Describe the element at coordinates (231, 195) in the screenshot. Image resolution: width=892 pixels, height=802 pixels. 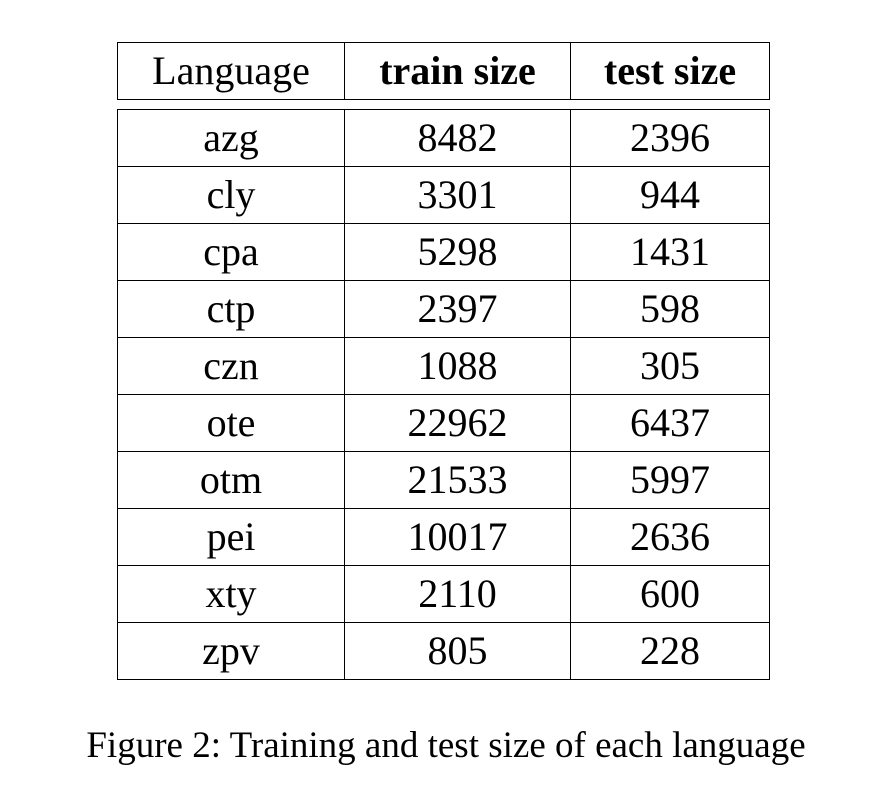
I see `cell-language: cly` at that location.